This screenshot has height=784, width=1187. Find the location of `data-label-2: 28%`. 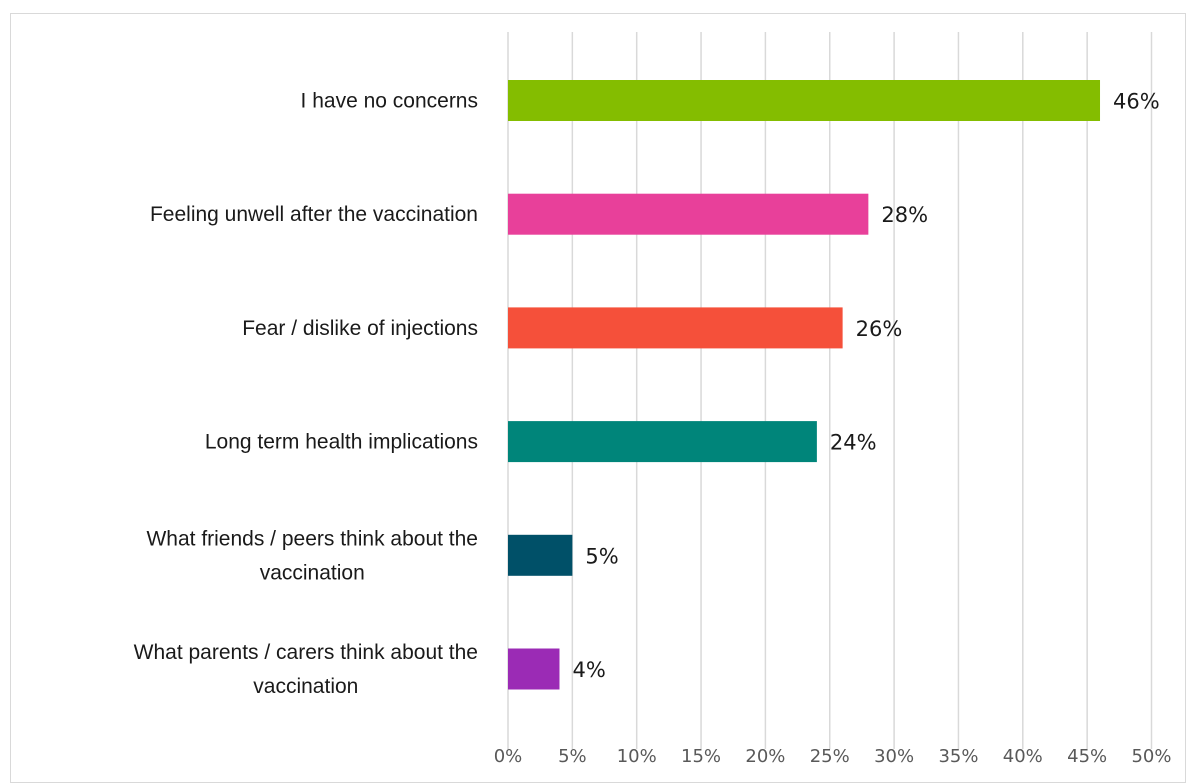

data-label-2: 28% is located at coordinates (904, 215).